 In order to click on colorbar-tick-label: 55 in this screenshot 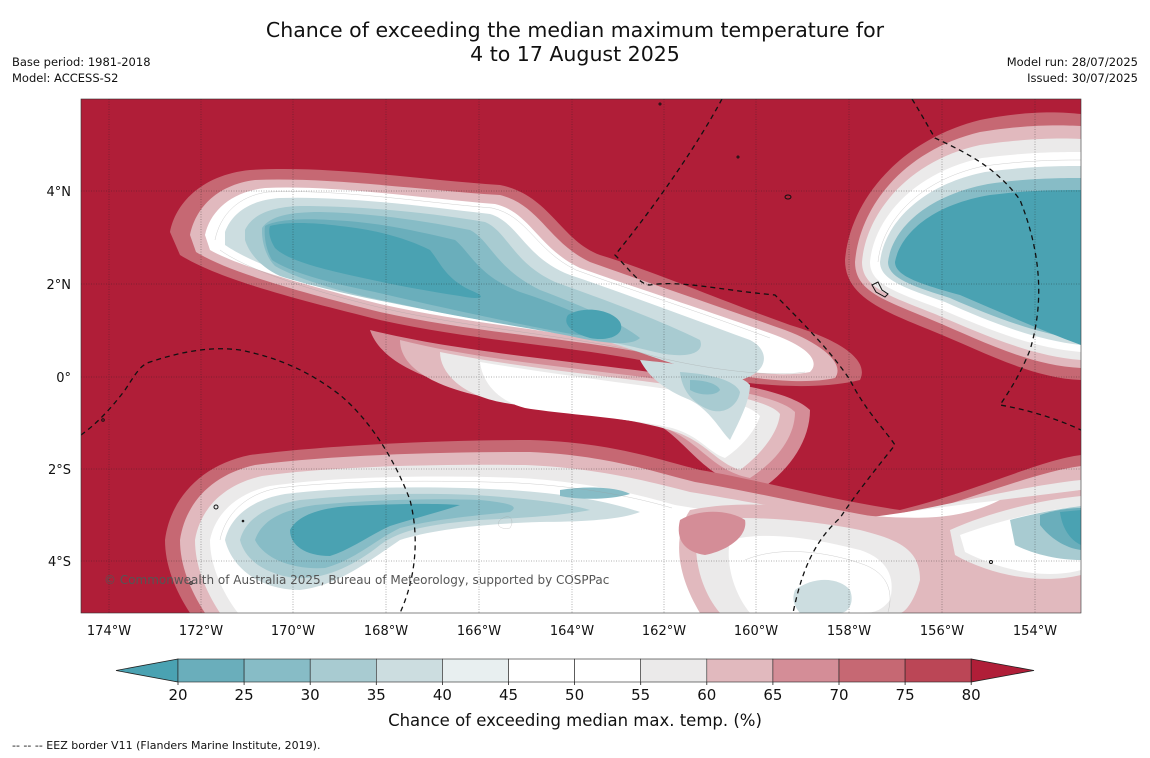, I will do `click(640, 695)`.